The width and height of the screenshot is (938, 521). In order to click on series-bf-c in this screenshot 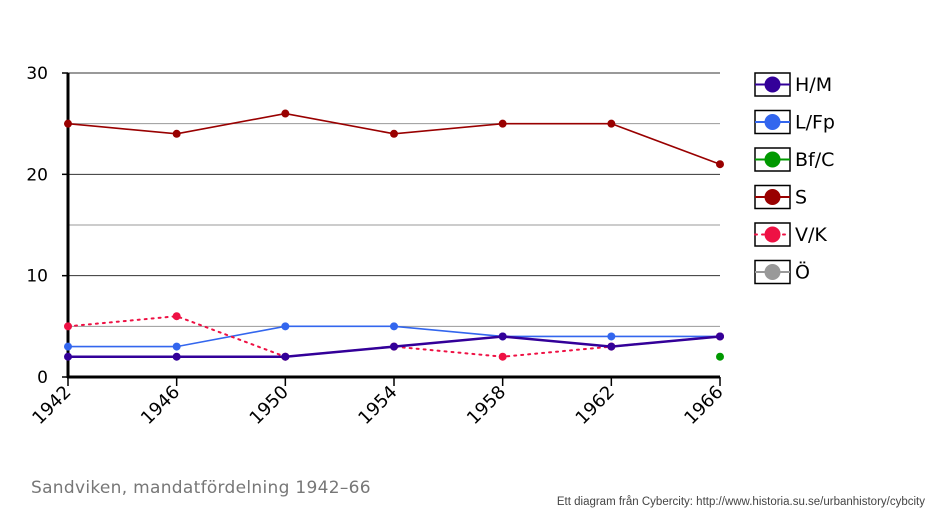, I will do `click(720, 356)`.